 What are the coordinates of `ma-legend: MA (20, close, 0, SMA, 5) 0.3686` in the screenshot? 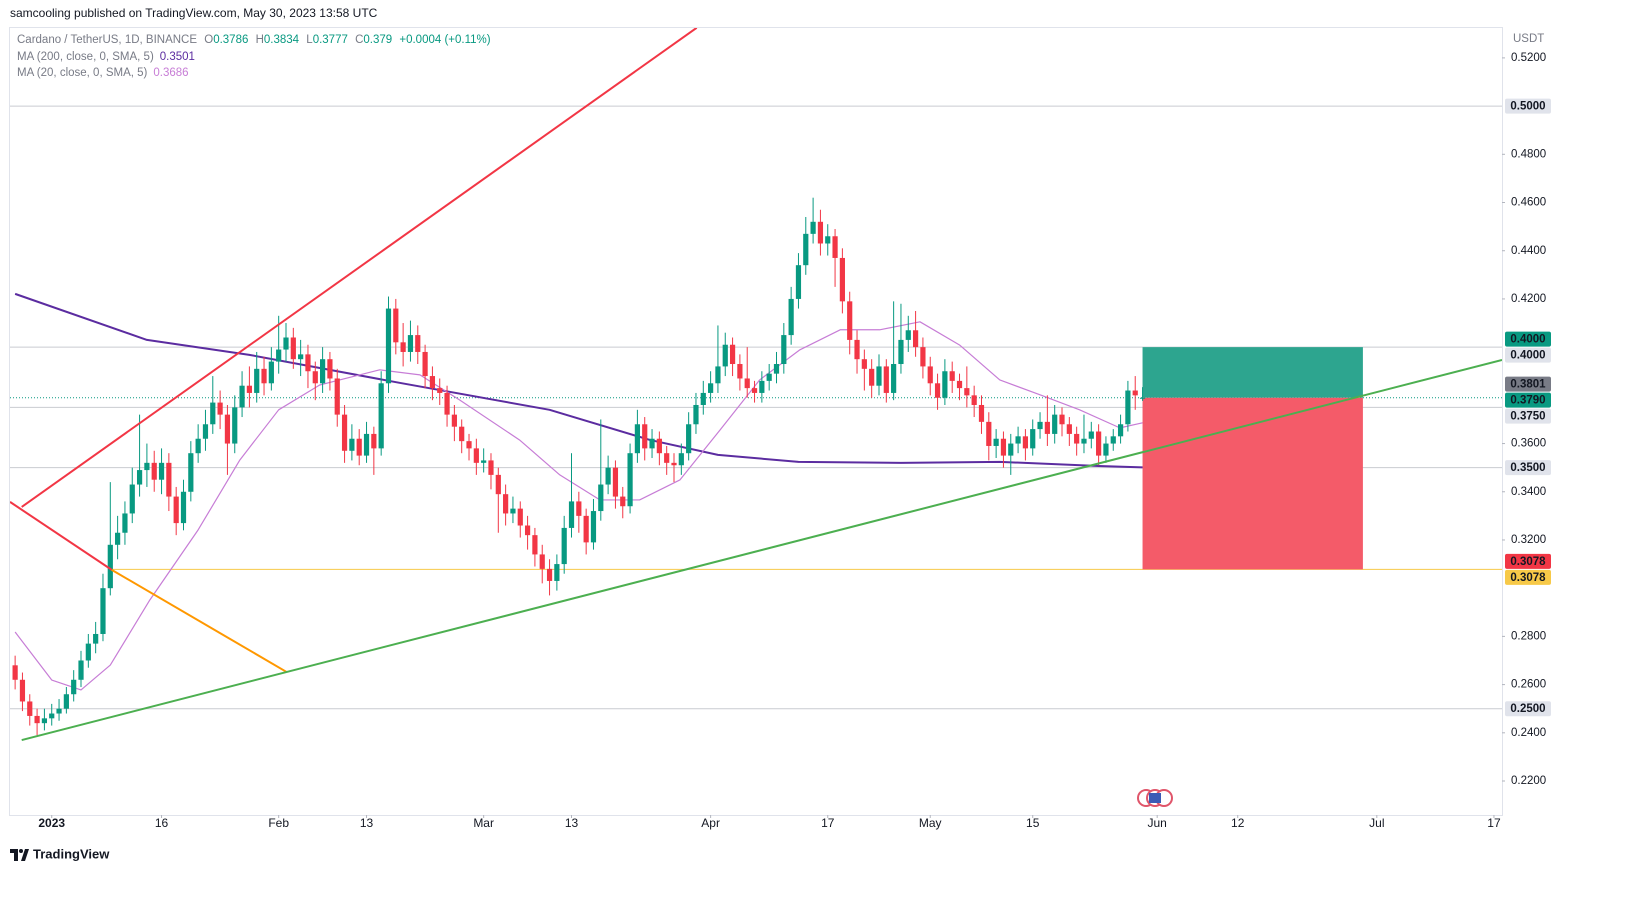 It's located at (103, 73).